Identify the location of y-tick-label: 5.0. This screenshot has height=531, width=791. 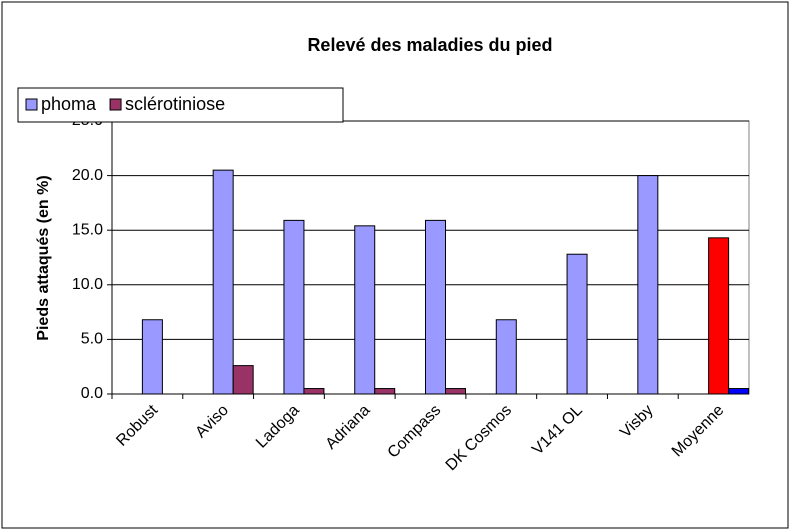
(92, 339).